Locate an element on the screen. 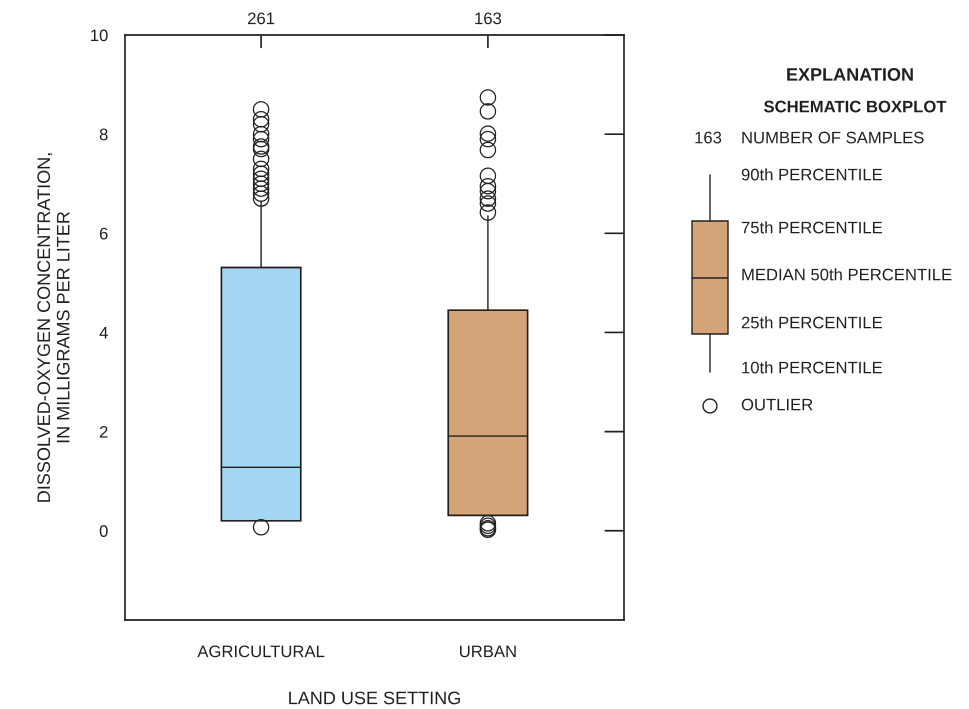 Image resolution: width=969 pixels, height=709 pixels. text: 90th PERCENTILE is located at coordinates (812, 174).